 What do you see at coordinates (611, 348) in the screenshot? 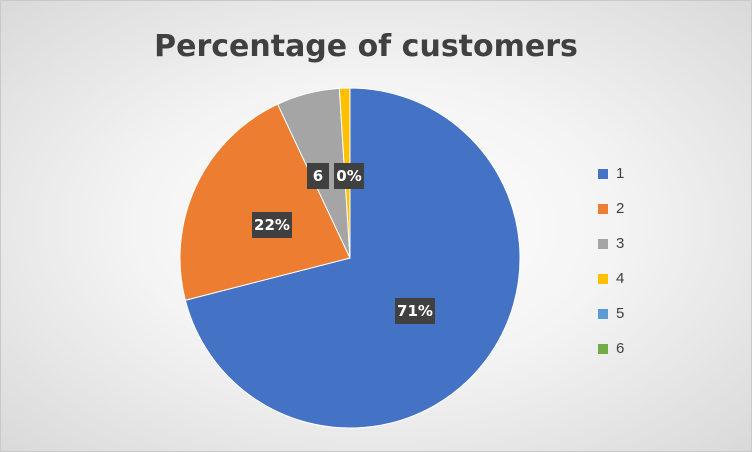
I see `legend-item-6: 6` at bounding box center [611, 348].